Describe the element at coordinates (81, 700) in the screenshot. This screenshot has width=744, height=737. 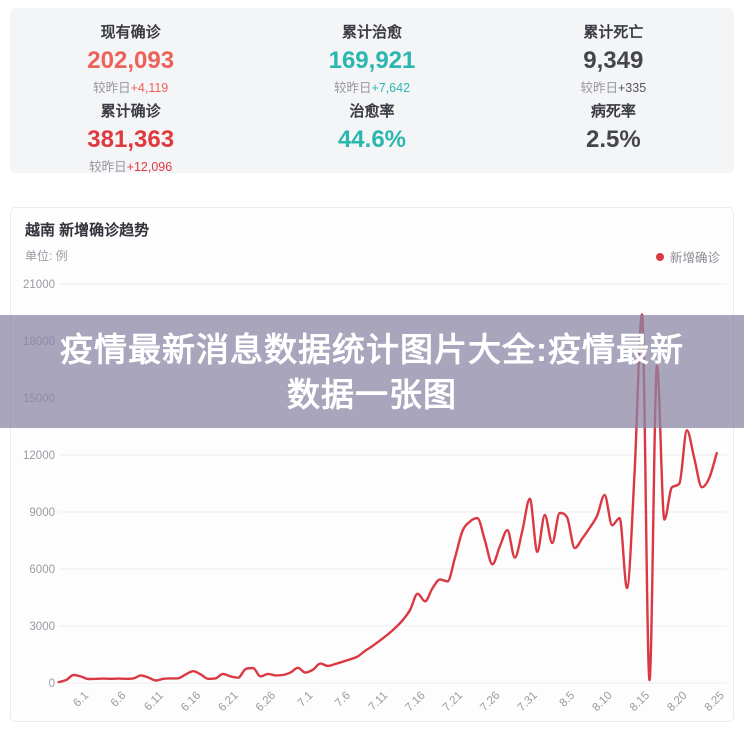
I see `x-axis-tick-label: 6.1` at that location.